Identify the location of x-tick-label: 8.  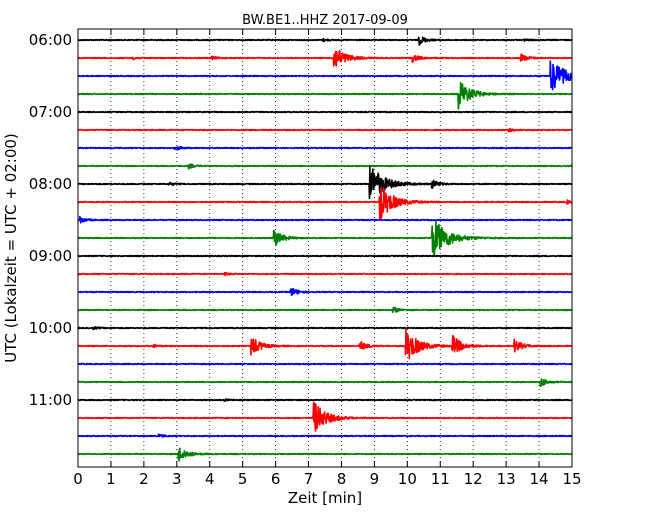
(342, 479).